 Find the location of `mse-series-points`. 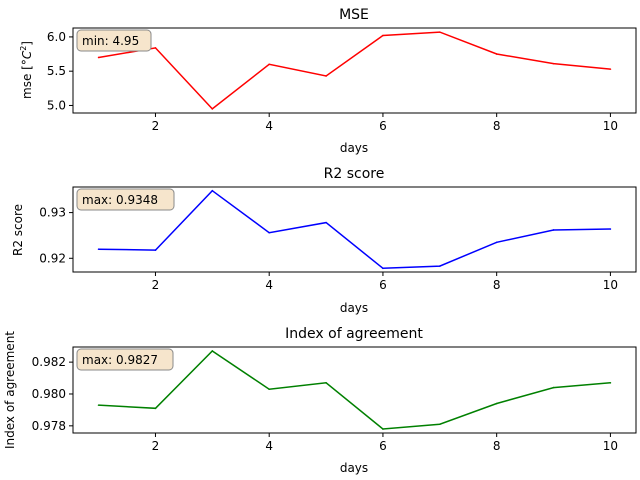

mse-series-points is located at coordinates (354, 70).